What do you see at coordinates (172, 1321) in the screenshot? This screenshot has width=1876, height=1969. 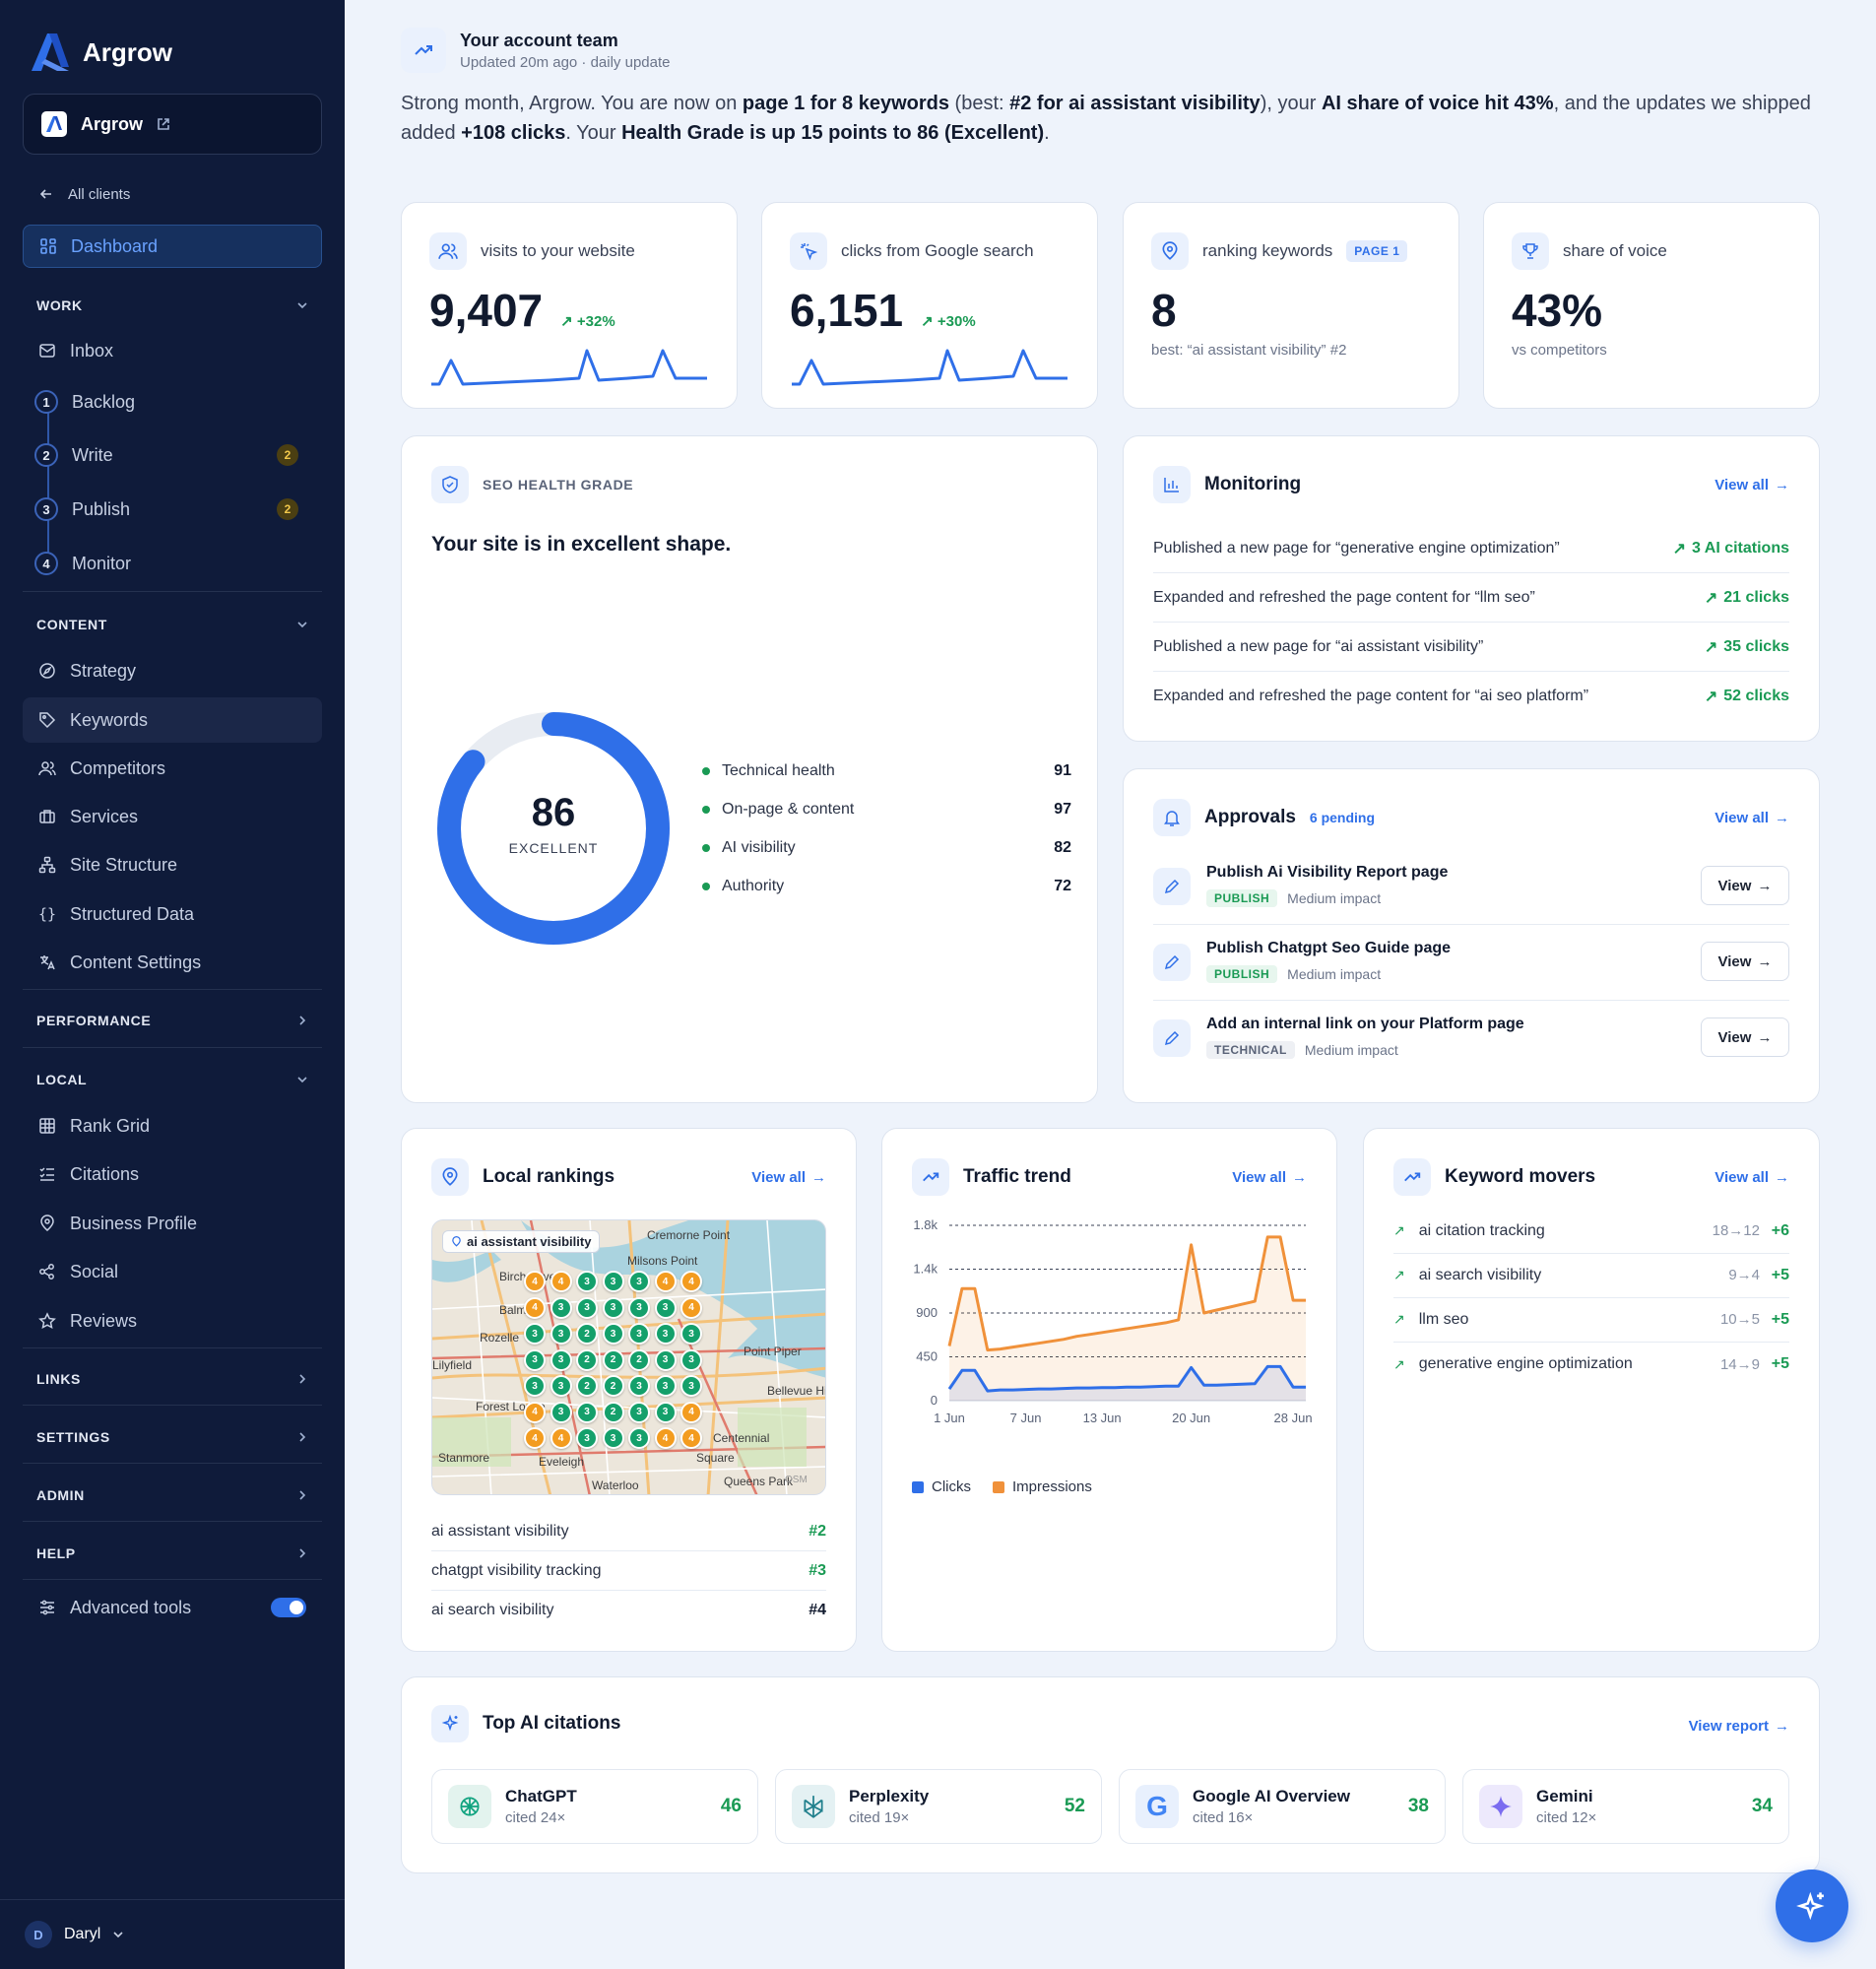 I see `sidebar-item-reviews: Reviews` at bounding box center [172, 1321].